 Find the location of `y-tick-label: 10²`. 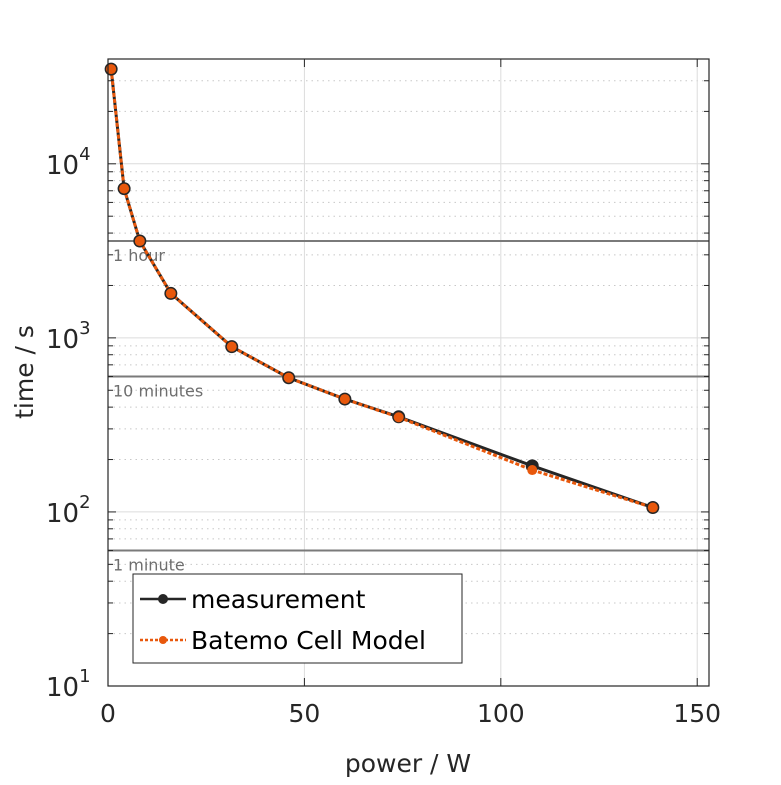

y-tick-label: 10² is located at coordinates (68, 510).